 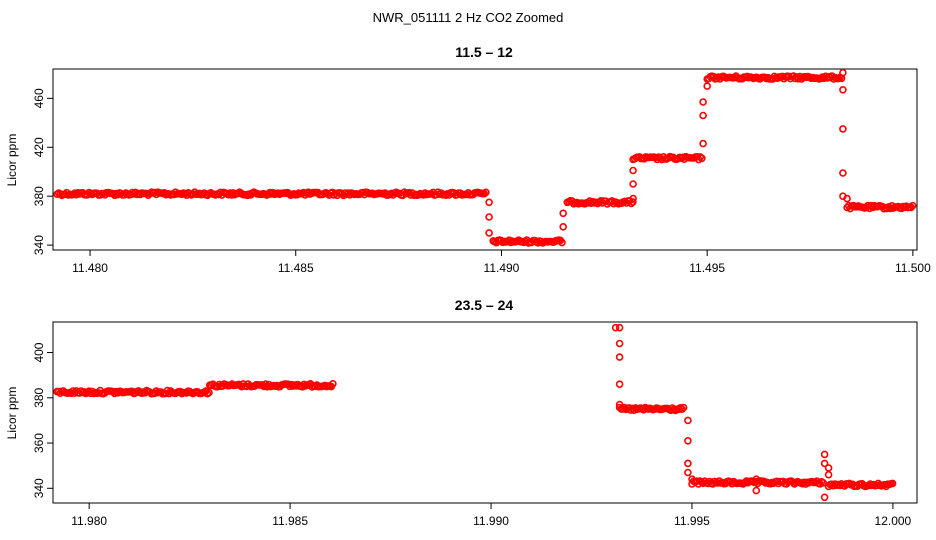 What do you see at coordinates (90, 268) in the screenshot?
I see `x-tick-label: 11.480` at bounding box center [90, 268].